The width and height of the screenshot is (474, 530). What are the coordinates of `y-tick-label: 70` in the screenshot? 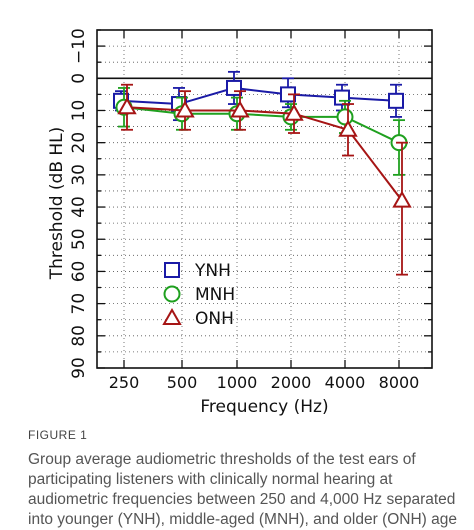 It's located at (79, 304).